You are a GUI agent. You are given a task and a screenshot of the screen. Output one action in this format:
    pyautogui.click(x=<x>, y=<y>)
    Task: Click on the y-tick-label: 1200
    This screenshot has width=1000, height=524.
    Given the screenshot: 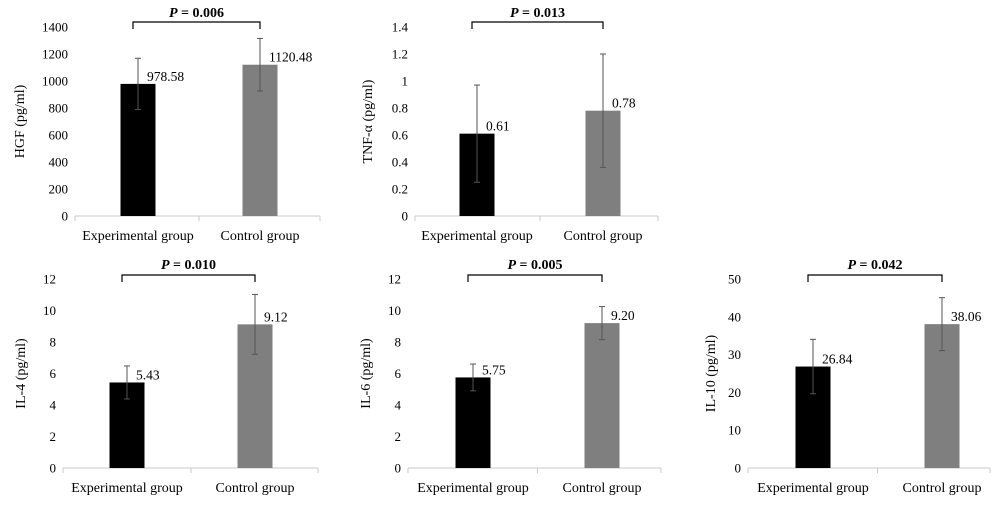 What is the action you would take?
    pyautogui.click(x=55, y=54)
    